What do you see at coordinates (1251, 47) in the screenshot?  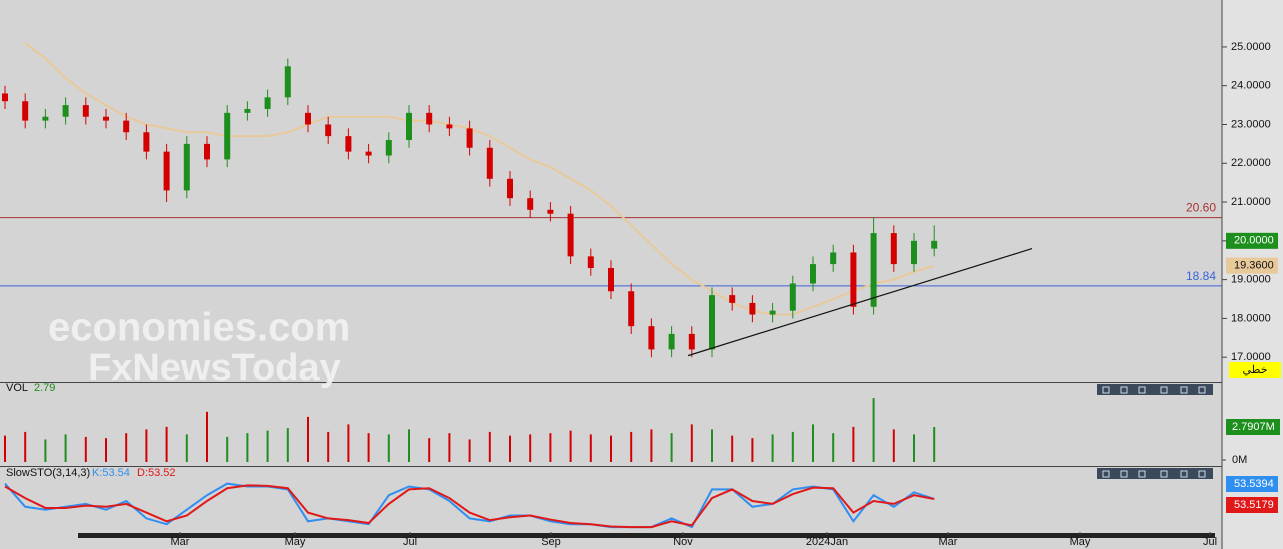 I see `y-tick-label: 25.0000` at bounding box center [1251, 47].